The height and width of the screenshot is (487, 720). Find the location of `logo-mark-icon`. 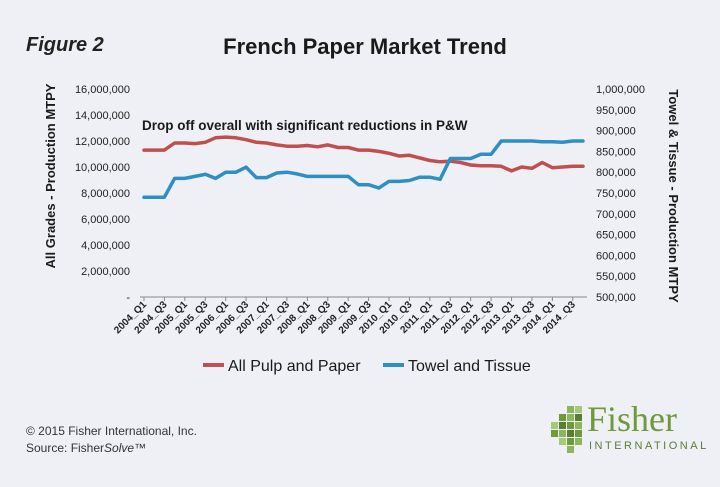

logo-mark-icon is located at coordinates (566, 429).